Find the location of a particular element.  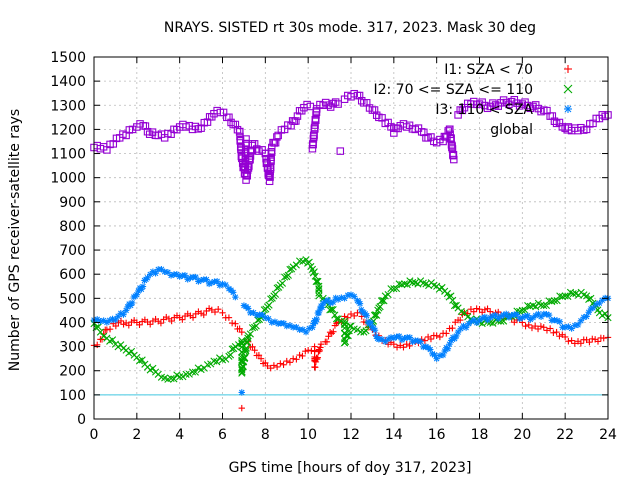

x-tick-label: 6 is located at coordinates (222, 435).